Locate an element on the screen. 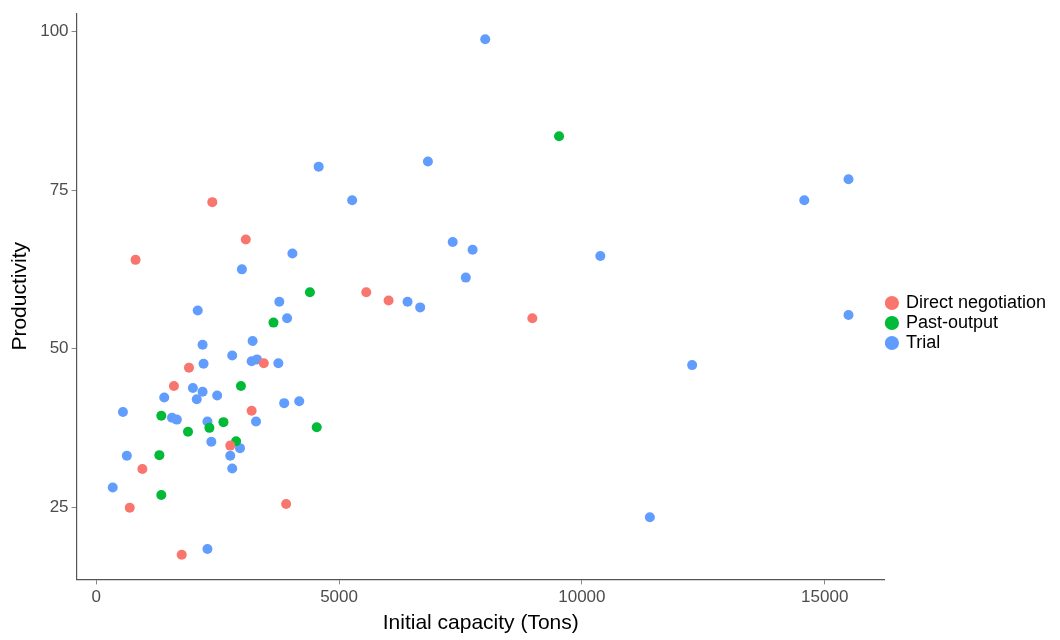 The width and height of the screenshot is (1060, 640). legend-label: Past-output is located at coordinates (951, 321).